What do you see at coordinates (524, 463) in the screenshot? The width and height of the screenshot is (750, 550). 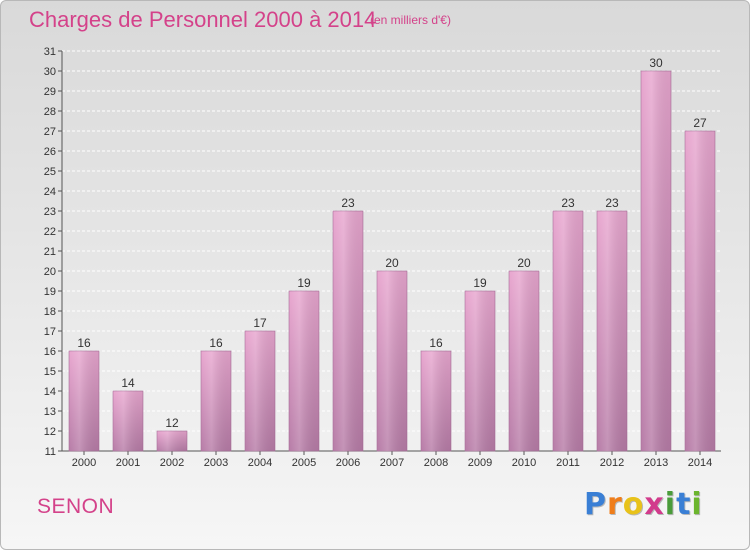 I see `x-tick-label: 2010` at bounding box center [524, 463].